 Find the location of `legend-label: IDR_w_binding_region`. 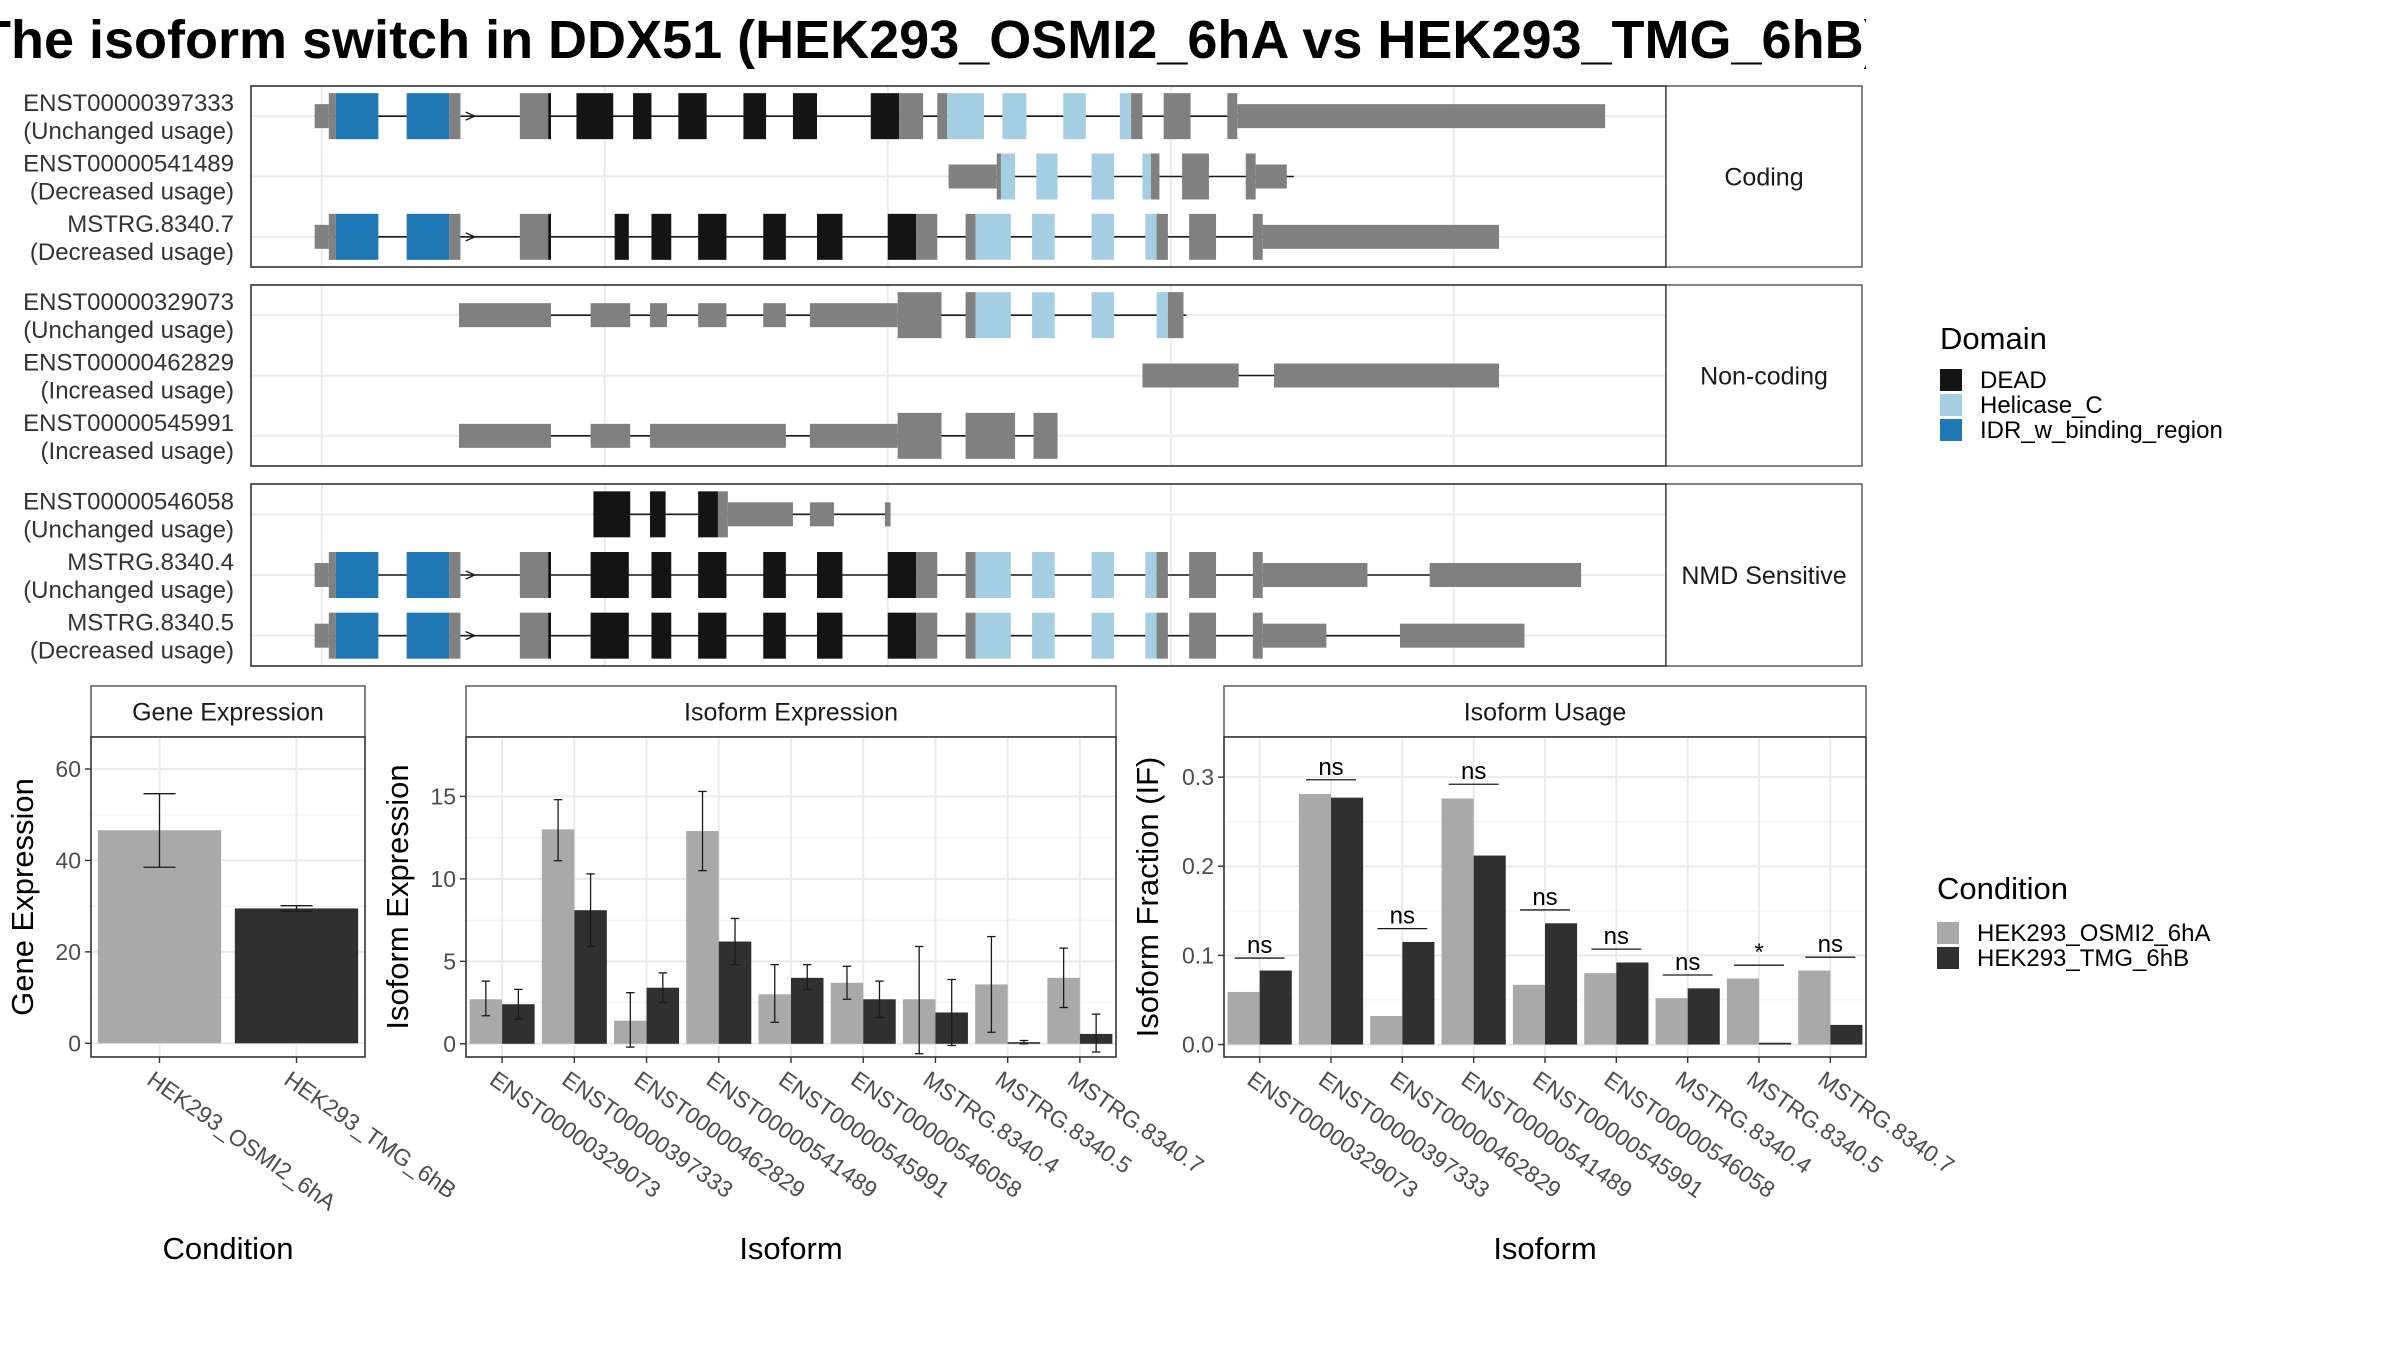

legend-label: IDR_w_binding_region is located at coordinates (2101, 430).